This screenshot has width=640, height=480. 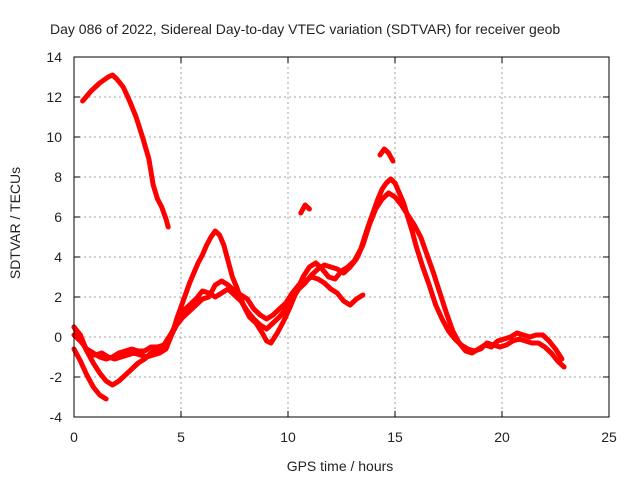 What do you see at coordinates (502, 437) in the screenshot?
I see `x-tick-label: 20` at bounding box center [502, 437].